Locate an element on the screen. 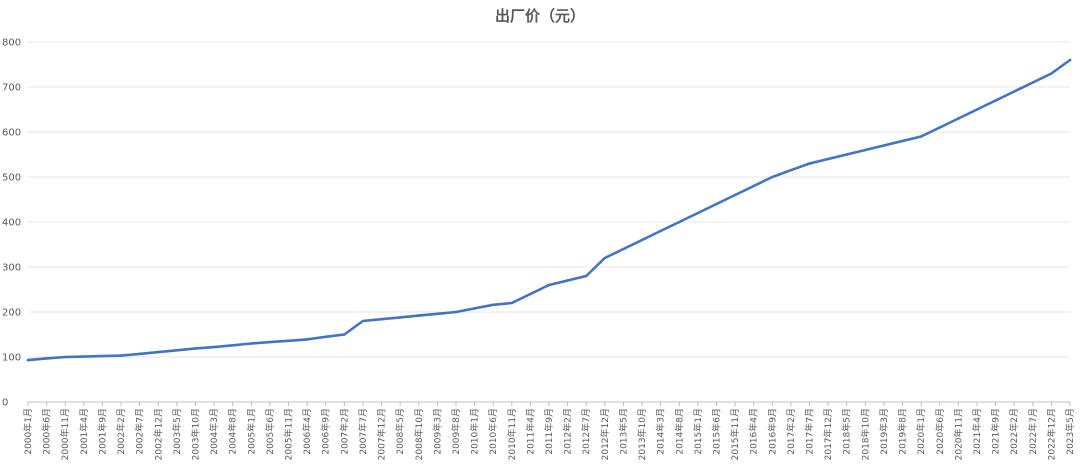 Image resolution: width=1080 pixels, height=467 pixels. x-tick-label: 2001年9月 is located at coordinates (102, 431).